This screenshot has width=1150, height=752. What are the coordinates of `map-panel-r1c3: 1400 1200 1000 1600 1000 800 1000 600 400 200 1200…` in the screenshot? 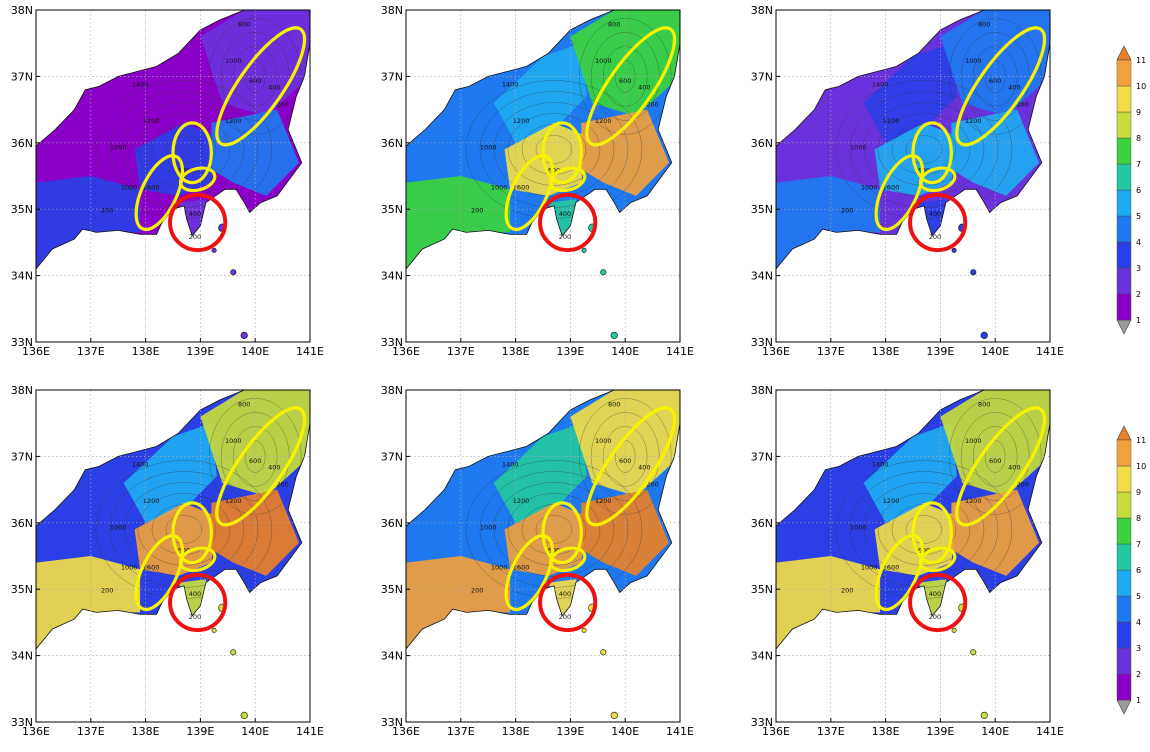 It's located at (910, 186).